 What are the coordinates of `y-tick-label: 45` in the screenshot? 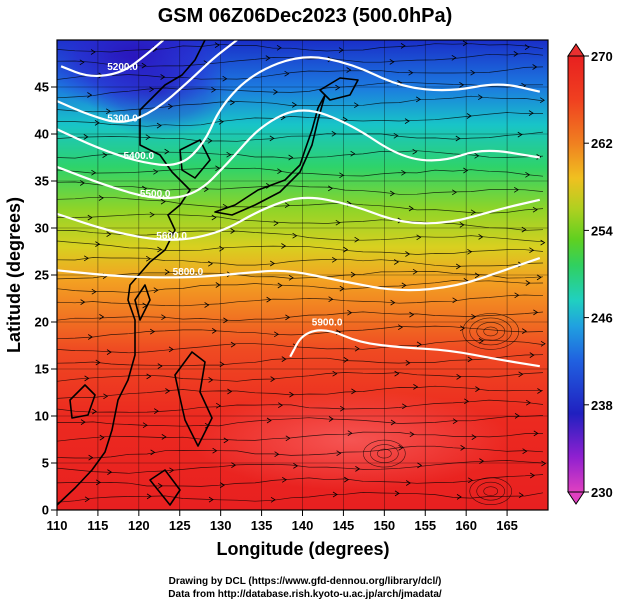 It's located at (42, 87).